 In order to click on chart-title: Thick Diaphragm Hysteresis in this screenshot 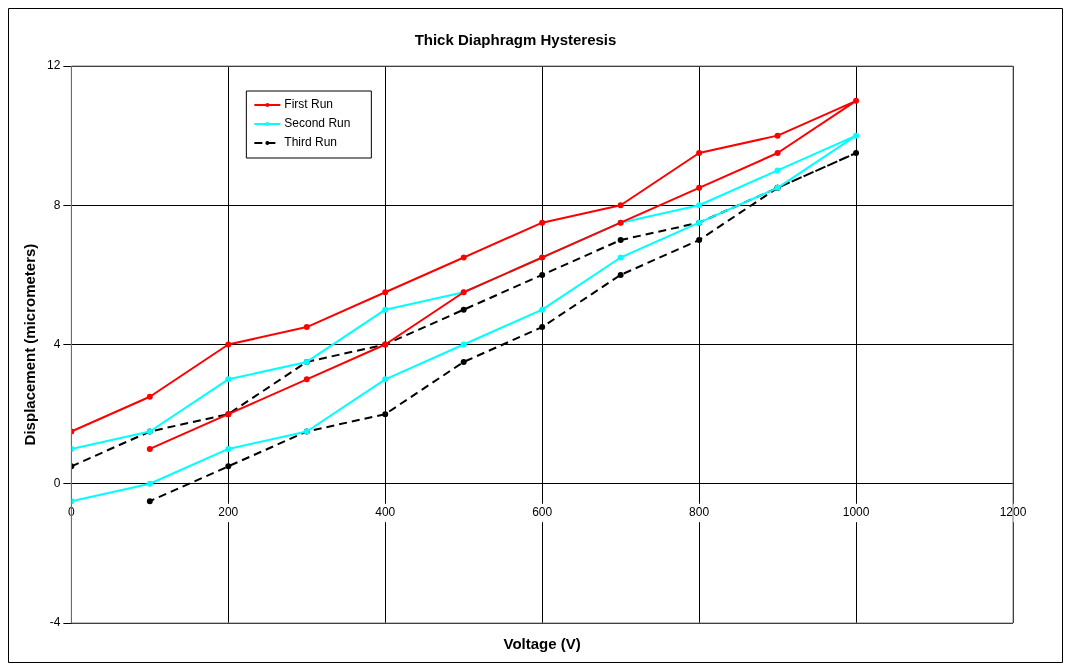, I will do `click(515, 40)`.